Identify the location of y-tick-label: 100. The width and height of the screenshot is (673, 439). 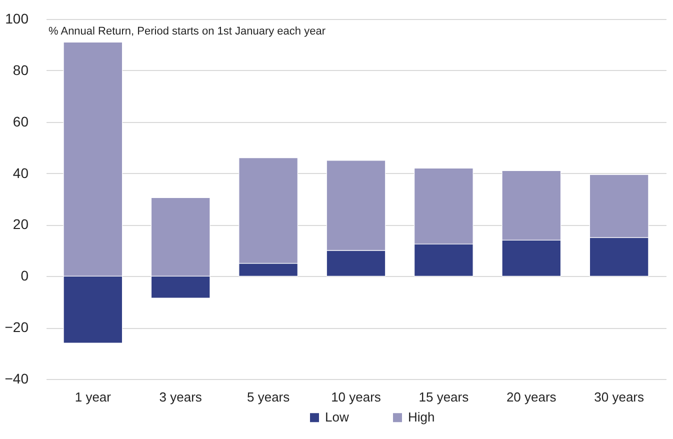
(17, 18).